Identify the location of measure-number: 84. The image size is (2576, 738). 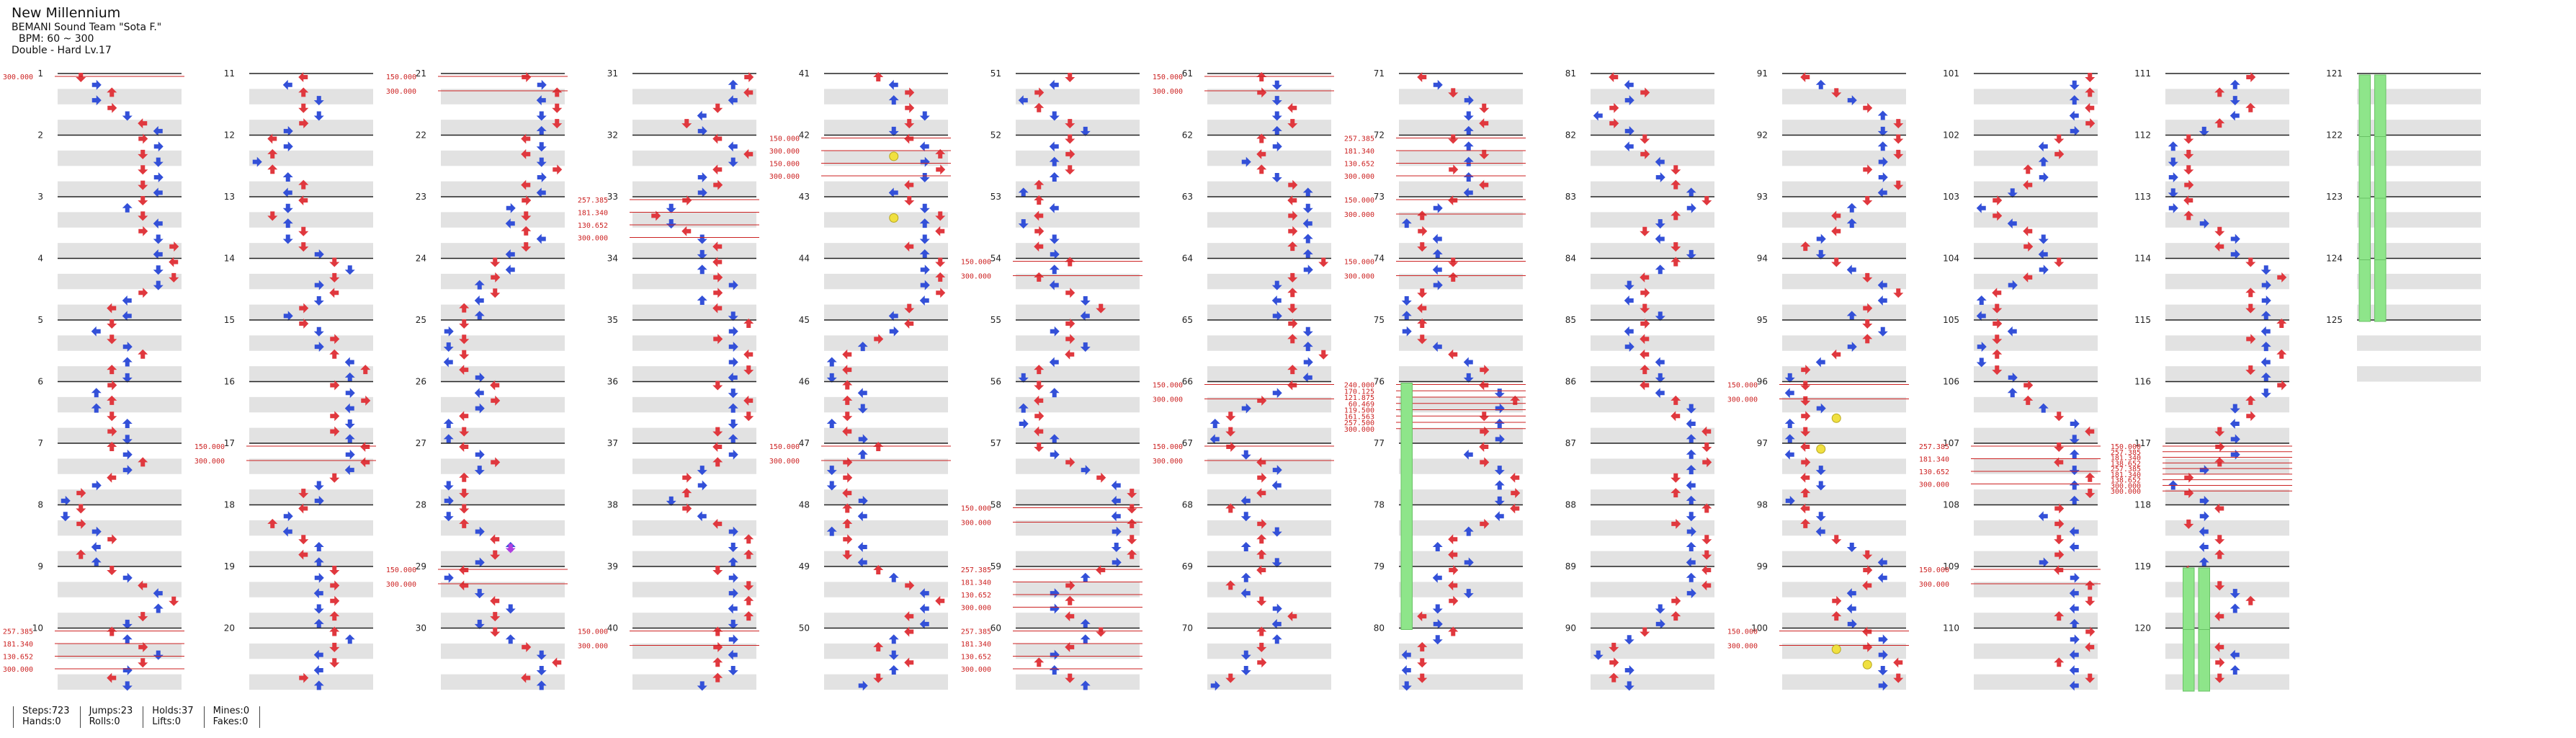
(1571, 259).